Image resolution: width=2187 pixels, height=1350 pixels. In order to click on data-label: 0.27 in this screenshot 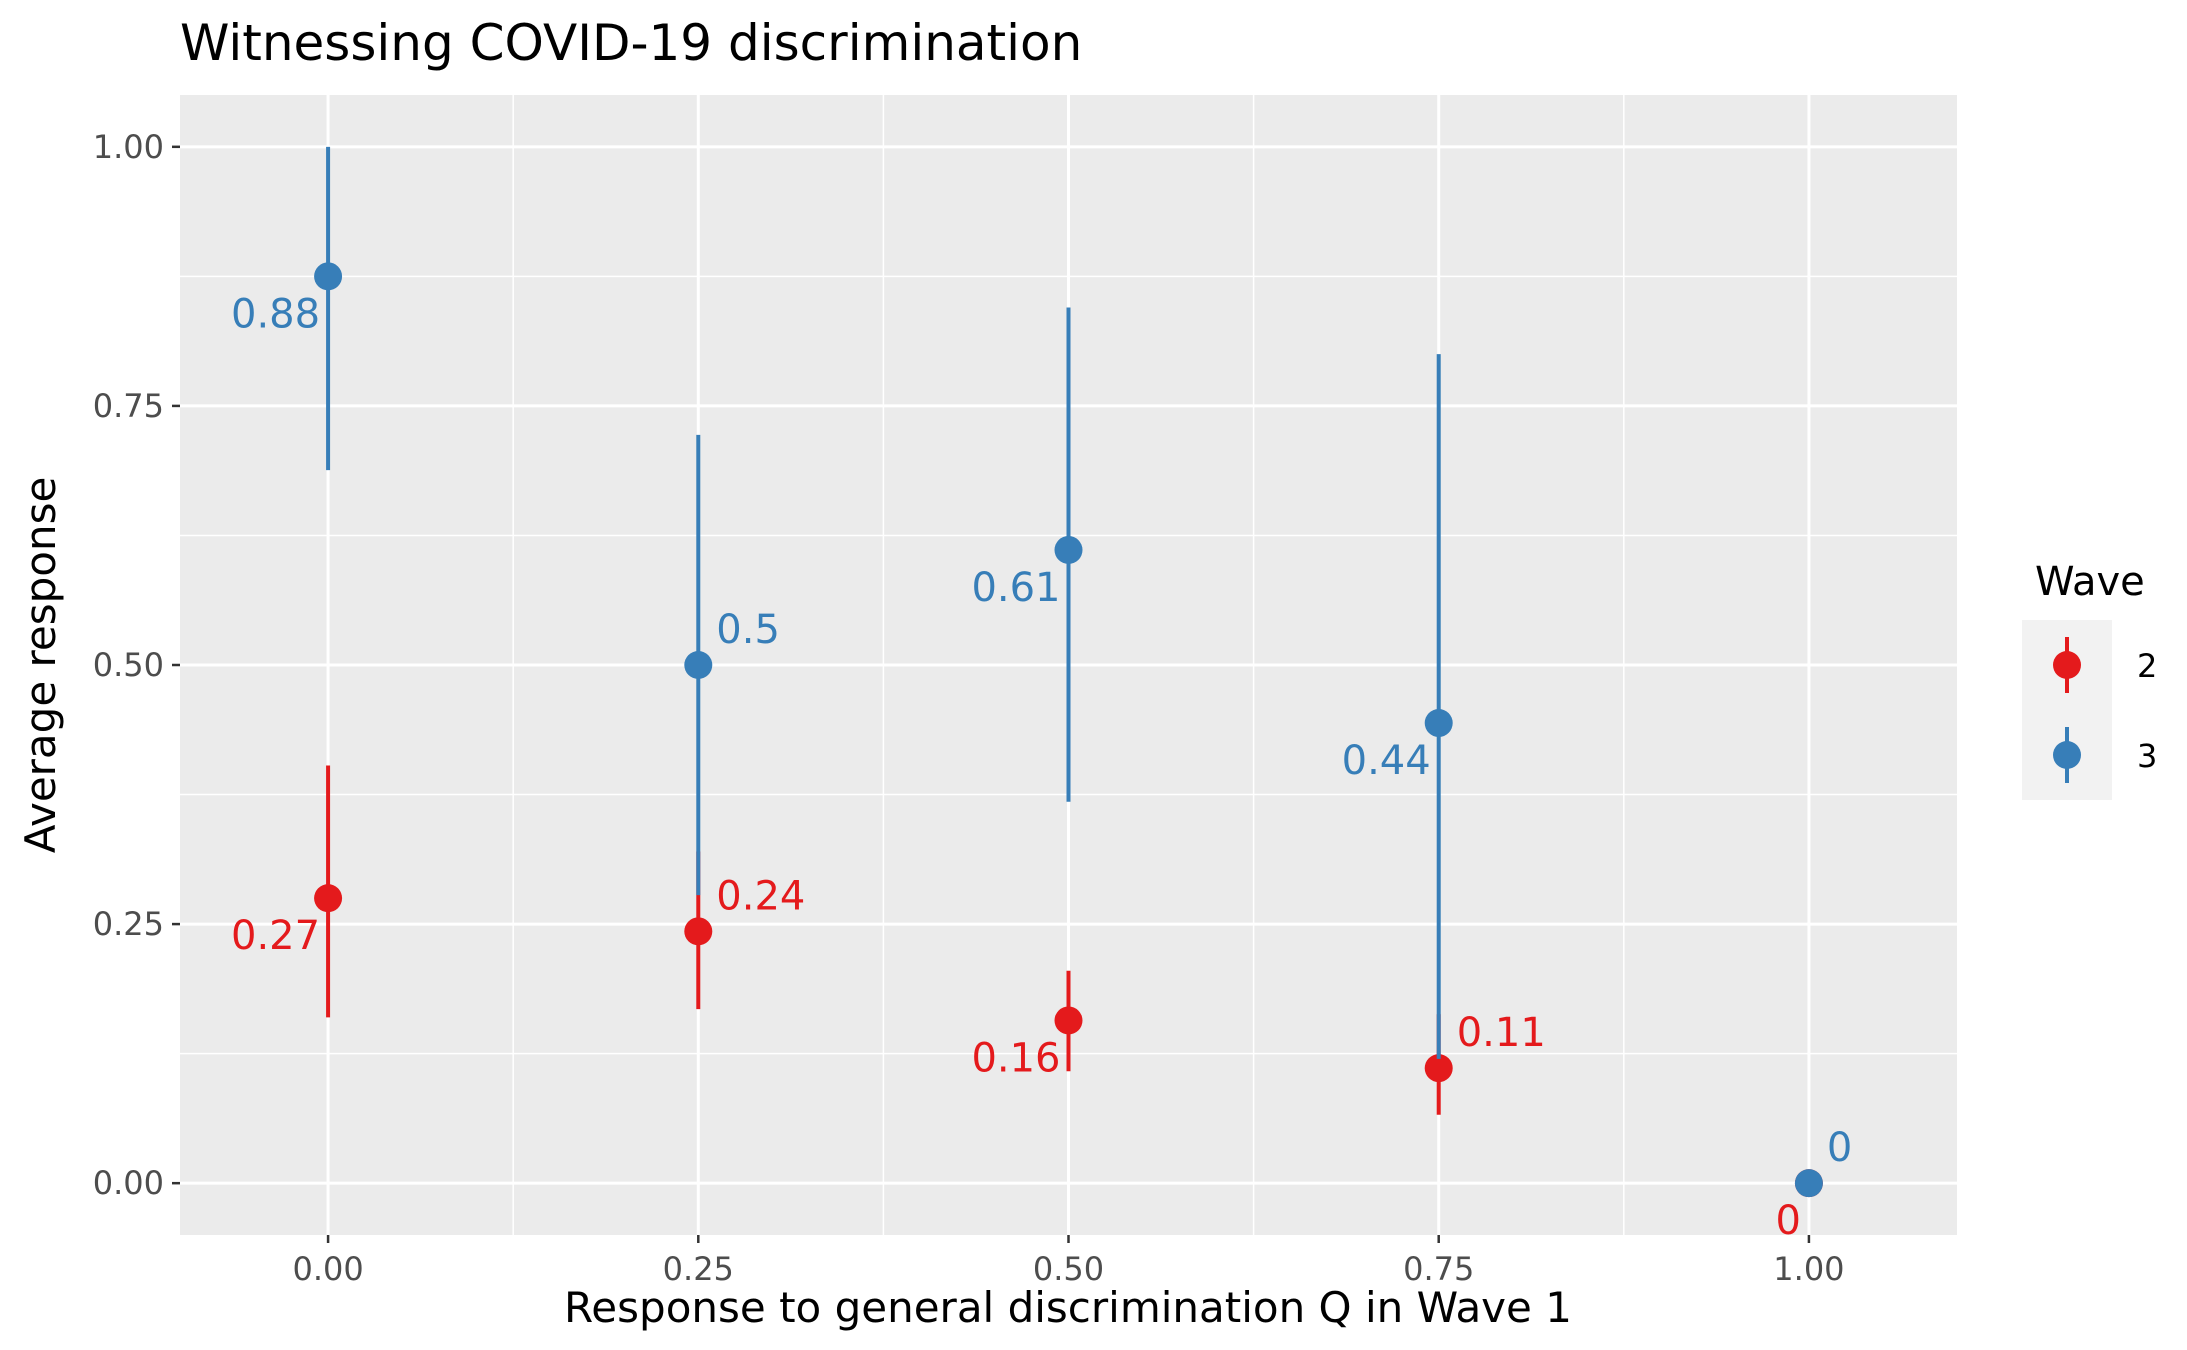, I will do `click(275, 936)`.